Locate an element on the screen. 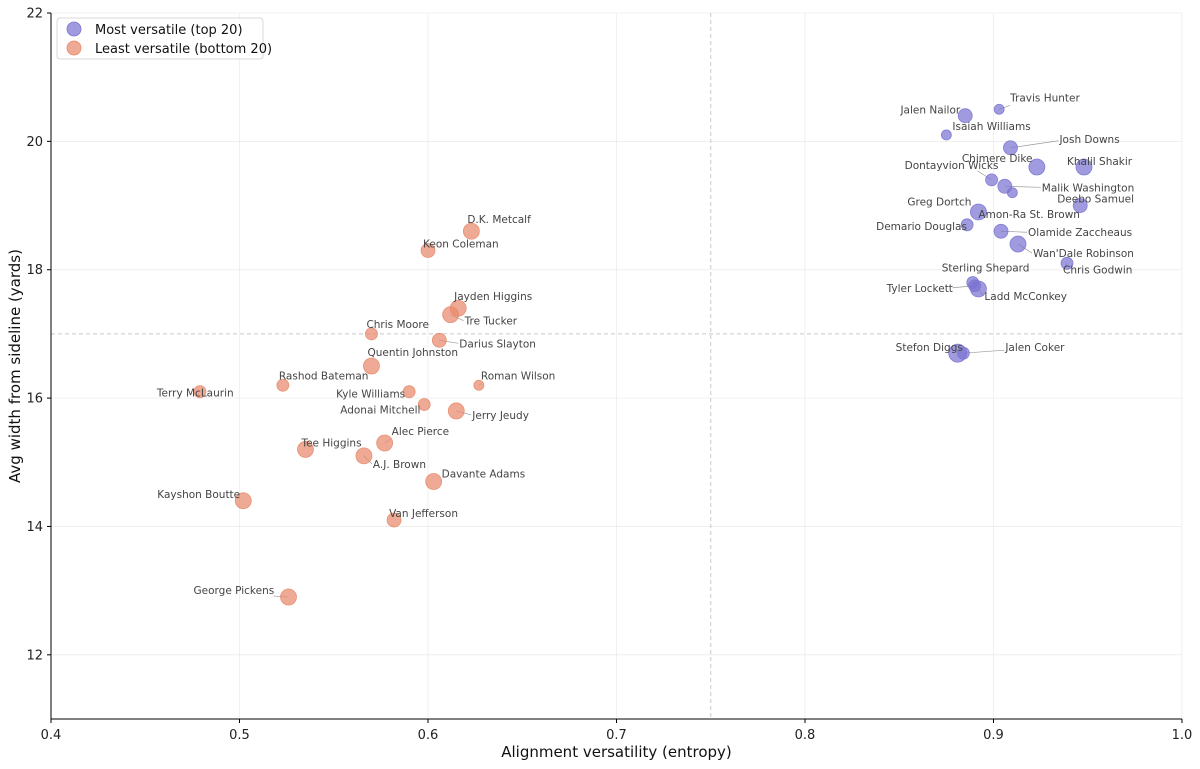 The height and width of the screenshot is (769, 1200). y-tick-label: 22 is located at coordinates (34, 14).